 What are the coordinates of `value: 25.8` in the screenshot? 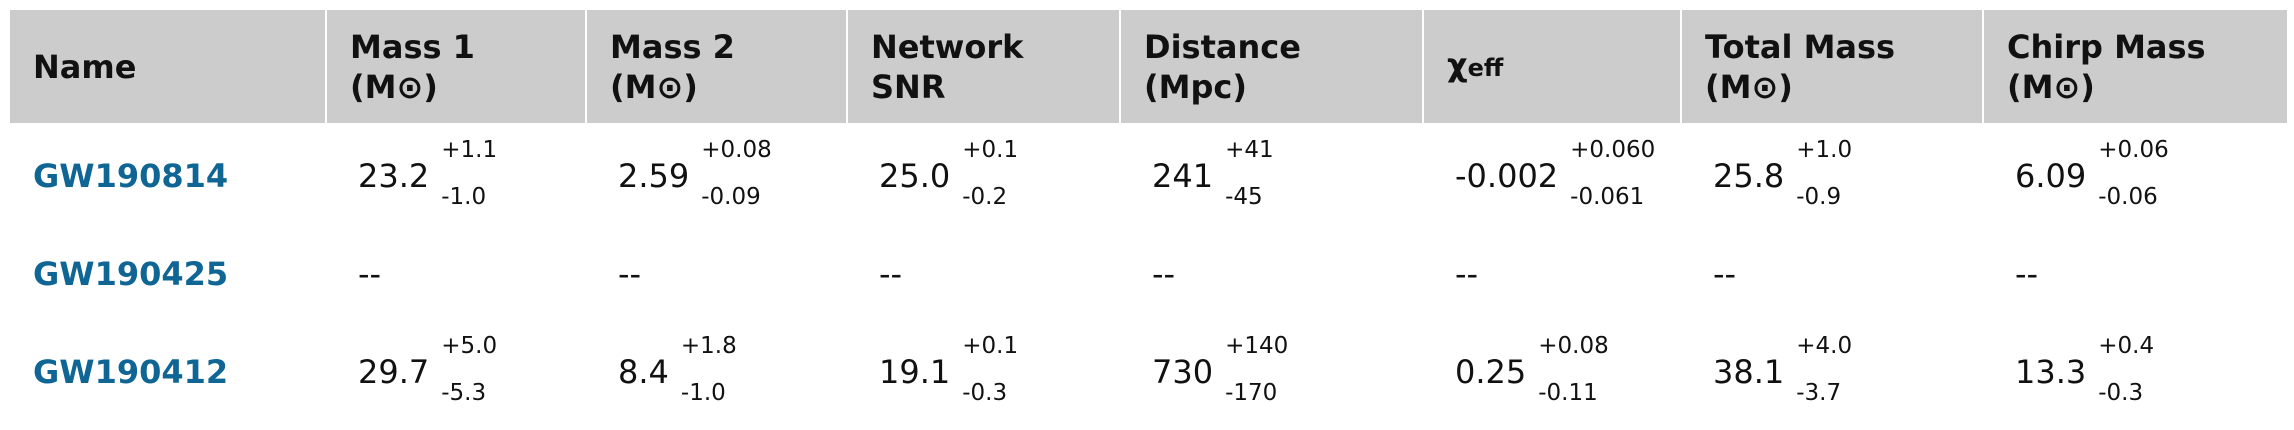 It's located at (1749, 176).